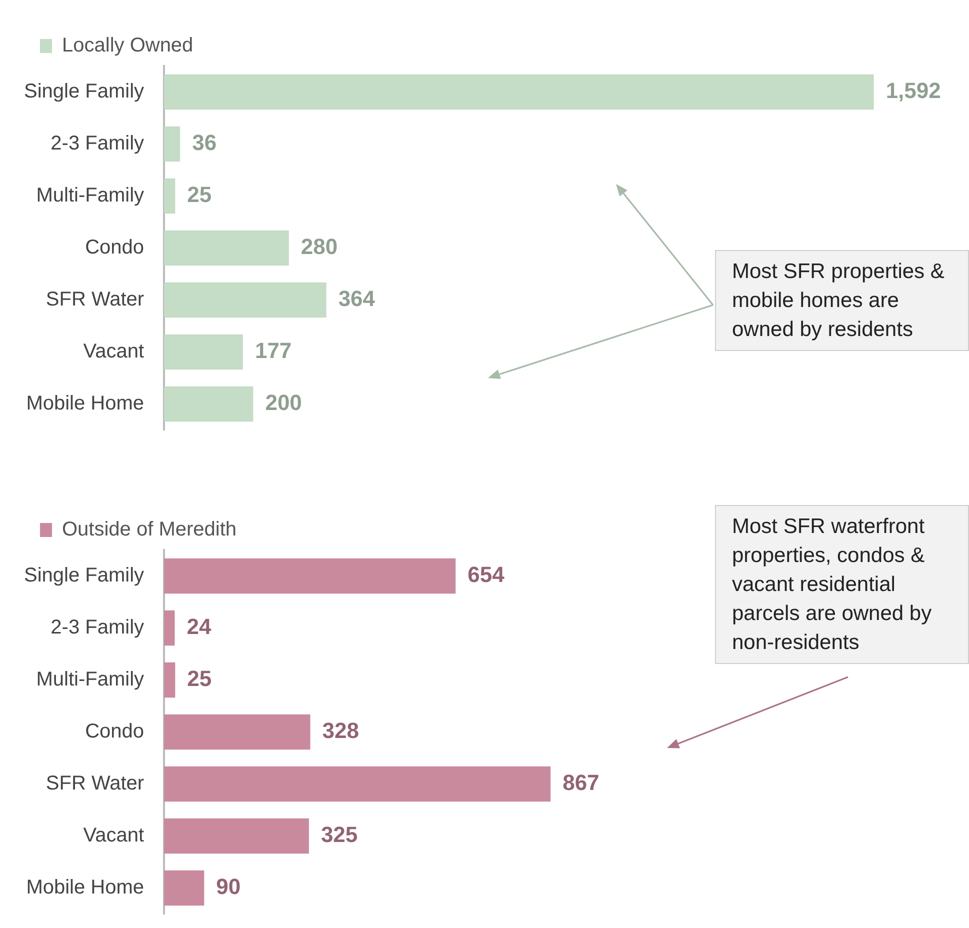 The image size is (969, 928). What do you see at coordinates (204, 143) in the screenshot?
I see `data-label: 36` at bounding box center [204, 143].